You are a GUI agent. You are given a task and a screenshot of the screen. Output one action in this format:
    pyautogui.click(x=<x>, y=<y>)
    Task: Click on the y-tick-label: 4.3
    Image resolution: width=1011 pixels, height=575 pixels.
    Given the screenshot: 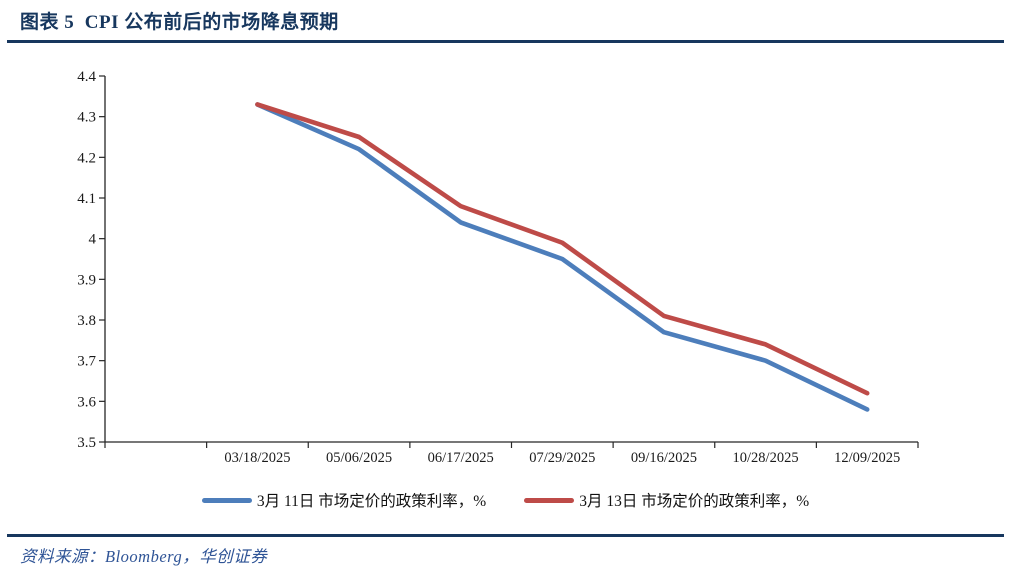 What is the action you would take?
    pyautogui.click(x=86, y=118)
    